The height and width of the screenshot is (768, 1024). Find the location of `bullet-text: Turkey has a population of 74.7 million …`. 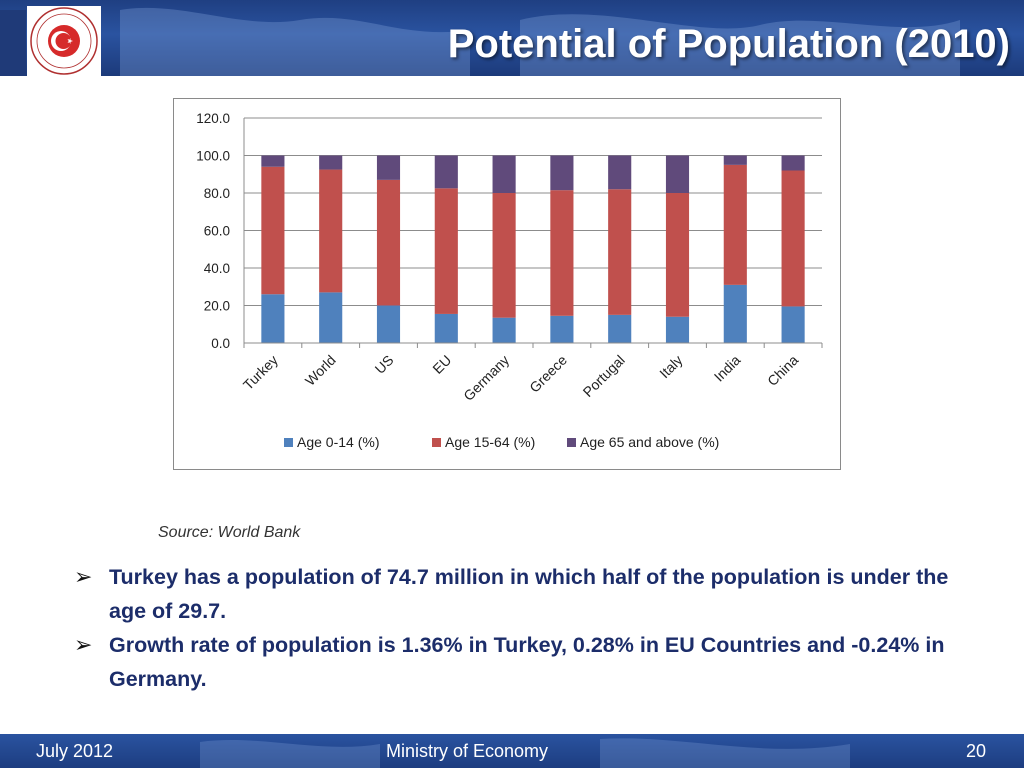

bullet-text: Turkey has a population of 74.7 million … is located at coordinates (529, 594).